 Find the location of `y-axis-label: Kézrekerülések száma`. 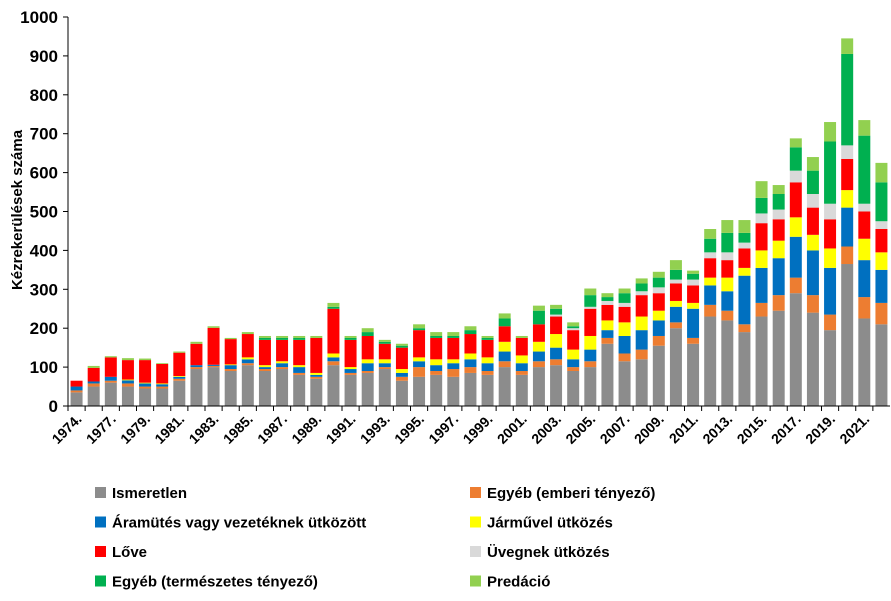

y-axis-label: Kézrekerülések száma is located at coordinates (17, 209).